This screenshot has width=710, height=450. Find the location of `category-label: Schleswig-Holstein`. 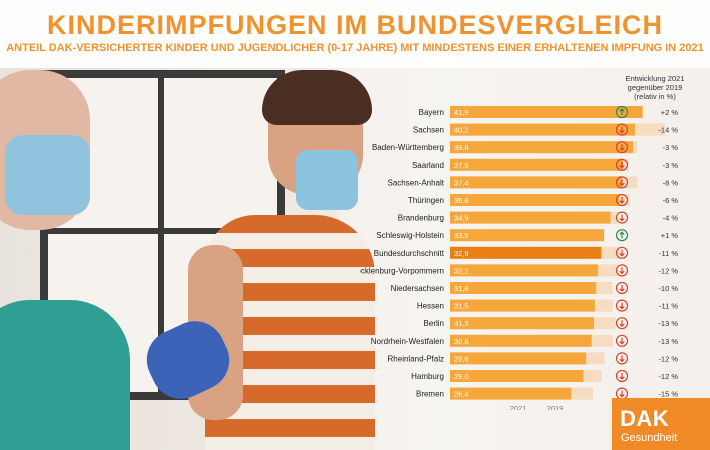

category-label: Schleswig-Holstein is located at coordinates (410, 235).